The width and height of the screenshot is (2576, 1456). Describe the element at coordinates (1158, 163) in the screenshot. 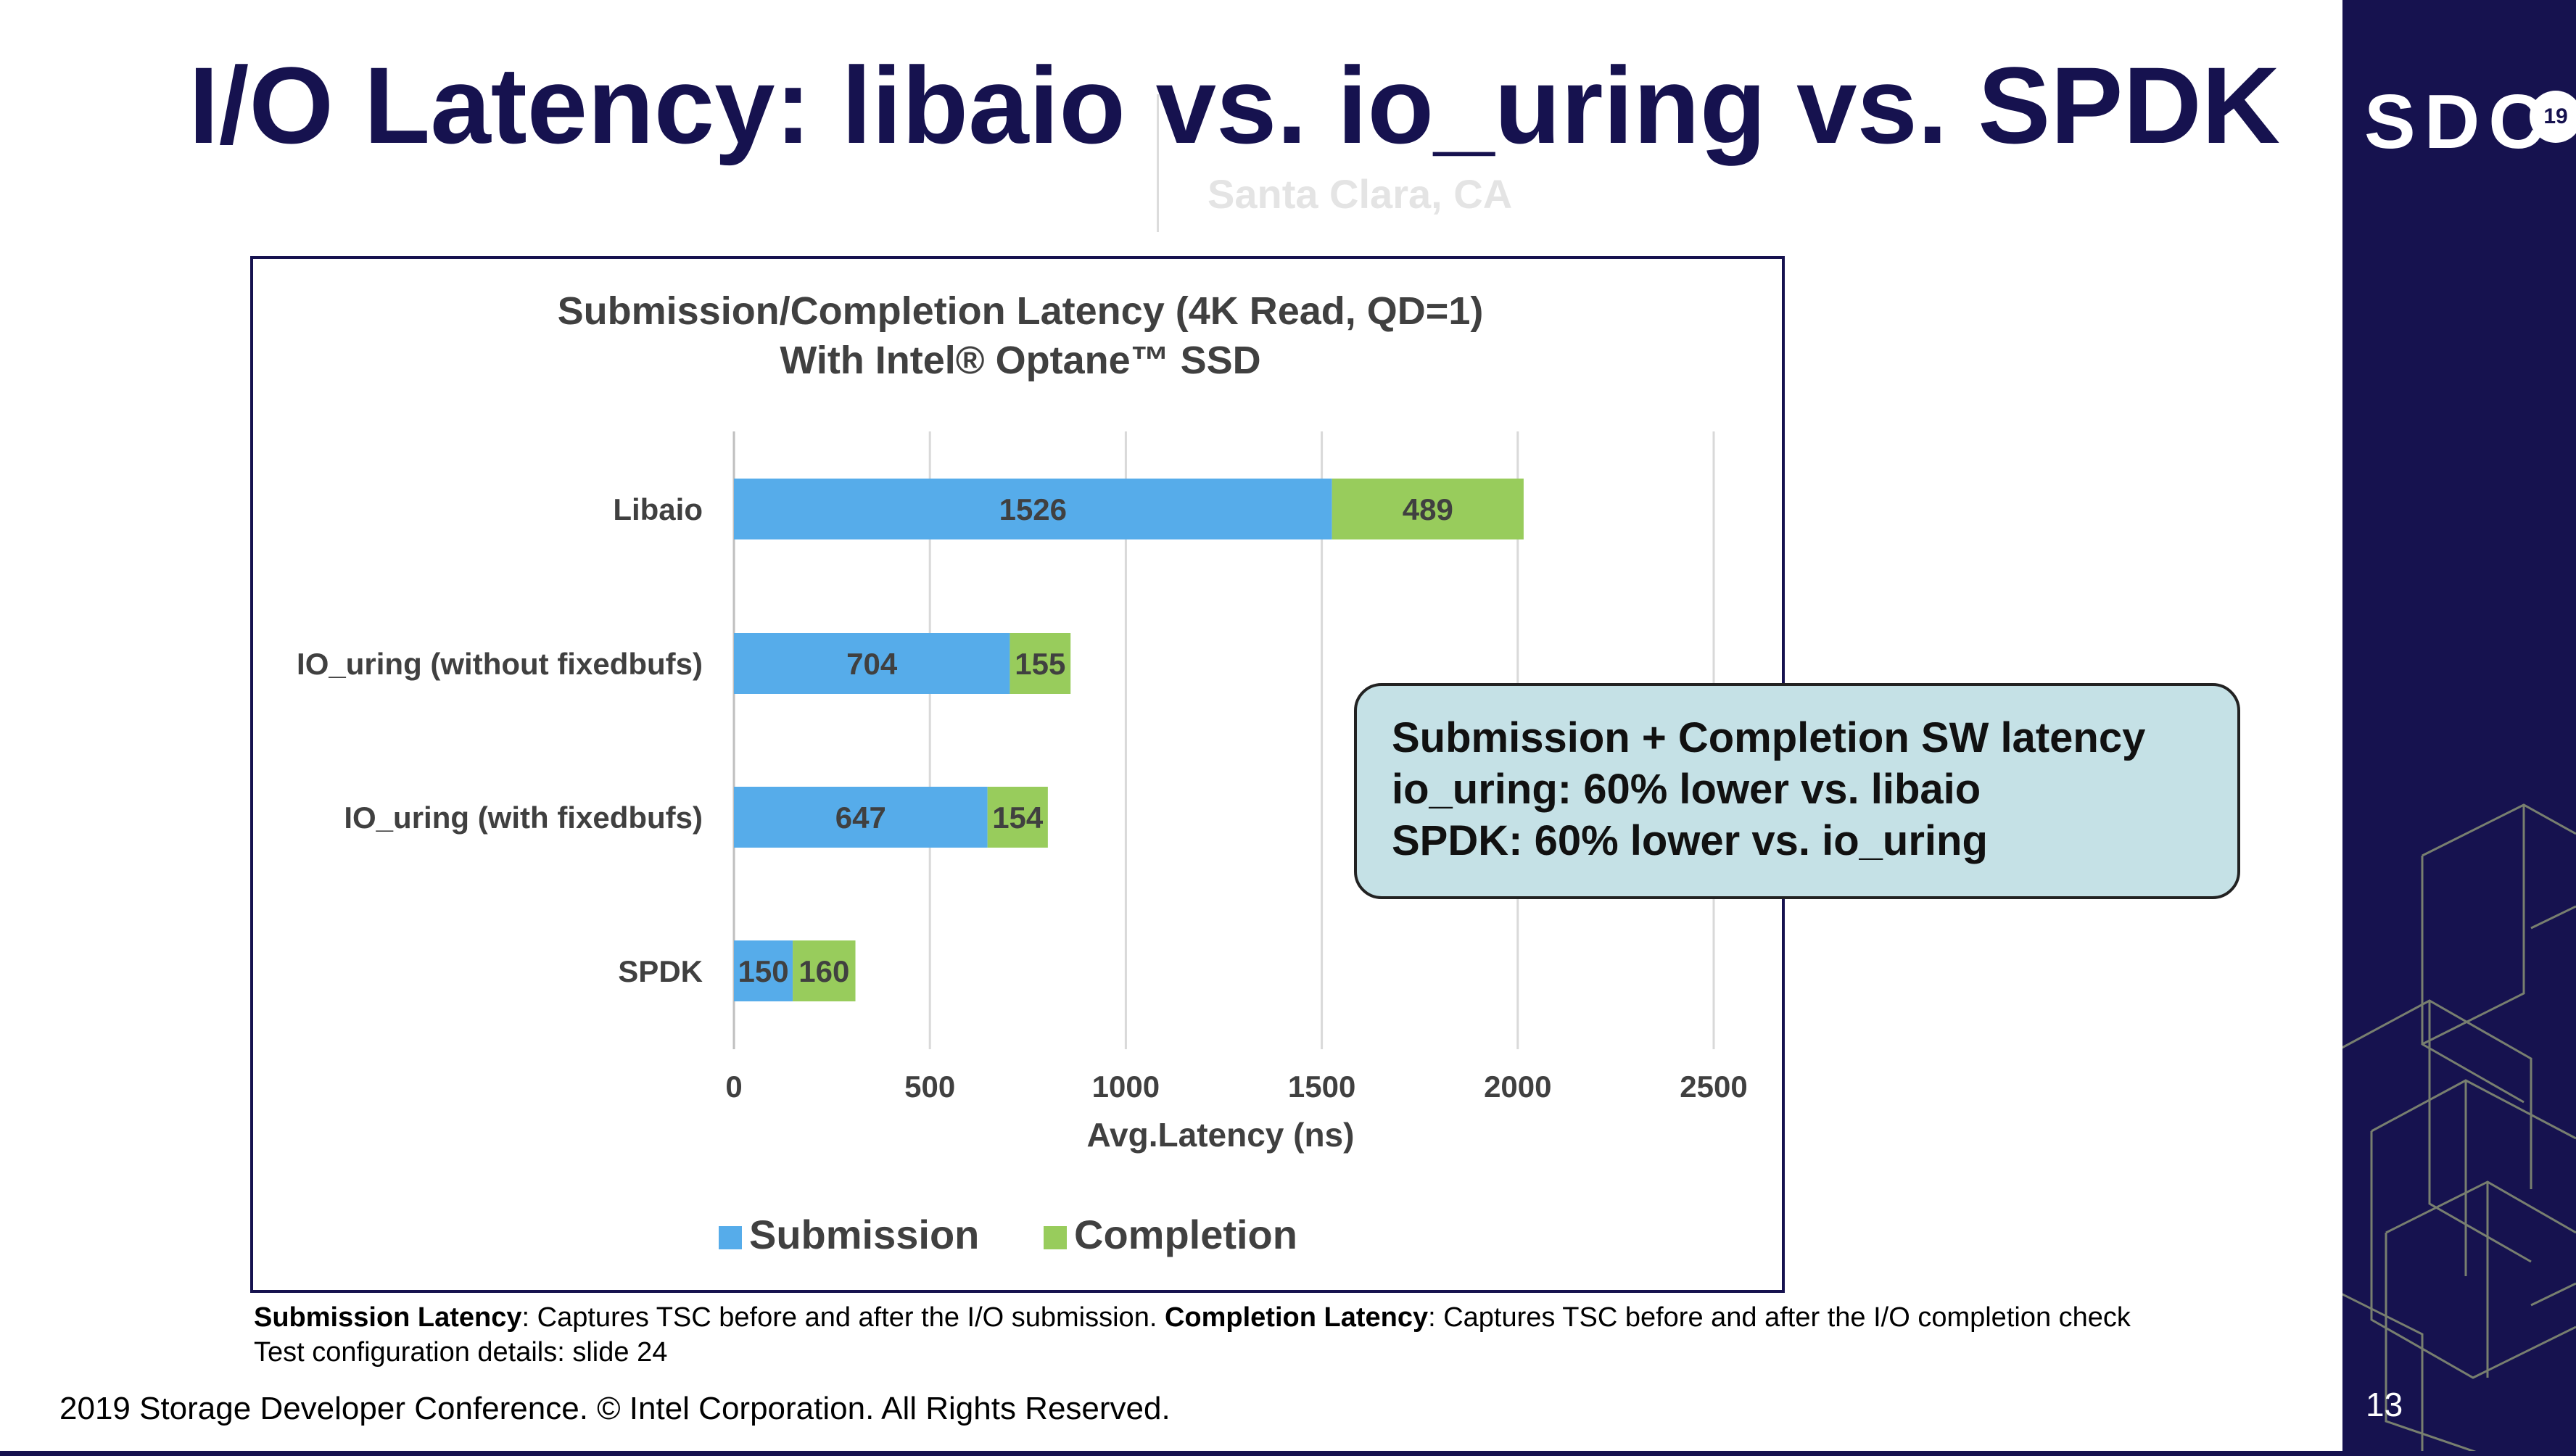

I see `ghost-divider` at that location.